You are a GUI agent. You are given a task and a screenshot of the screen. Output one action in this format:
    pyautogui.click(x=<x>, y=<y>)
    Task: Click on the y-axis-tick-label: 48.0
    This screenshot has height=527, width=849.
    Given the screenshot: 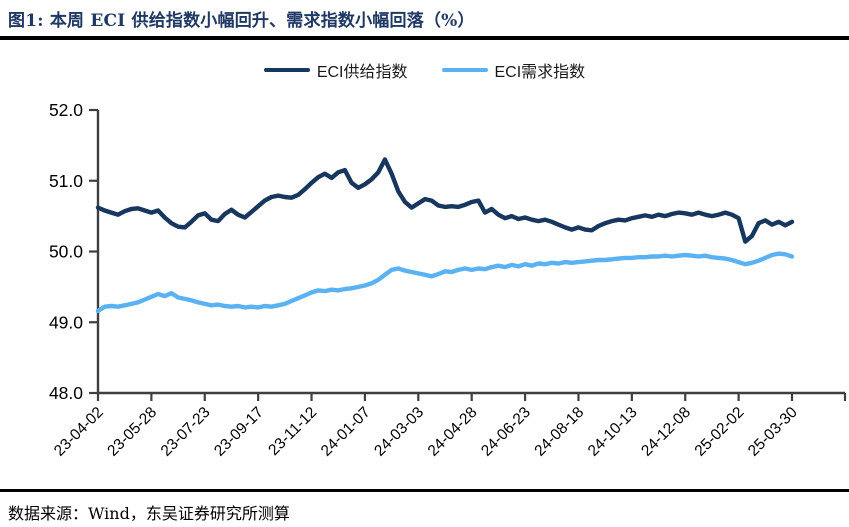 What is the action you would take?
    pyautogui.click(x=66, y=393)
    